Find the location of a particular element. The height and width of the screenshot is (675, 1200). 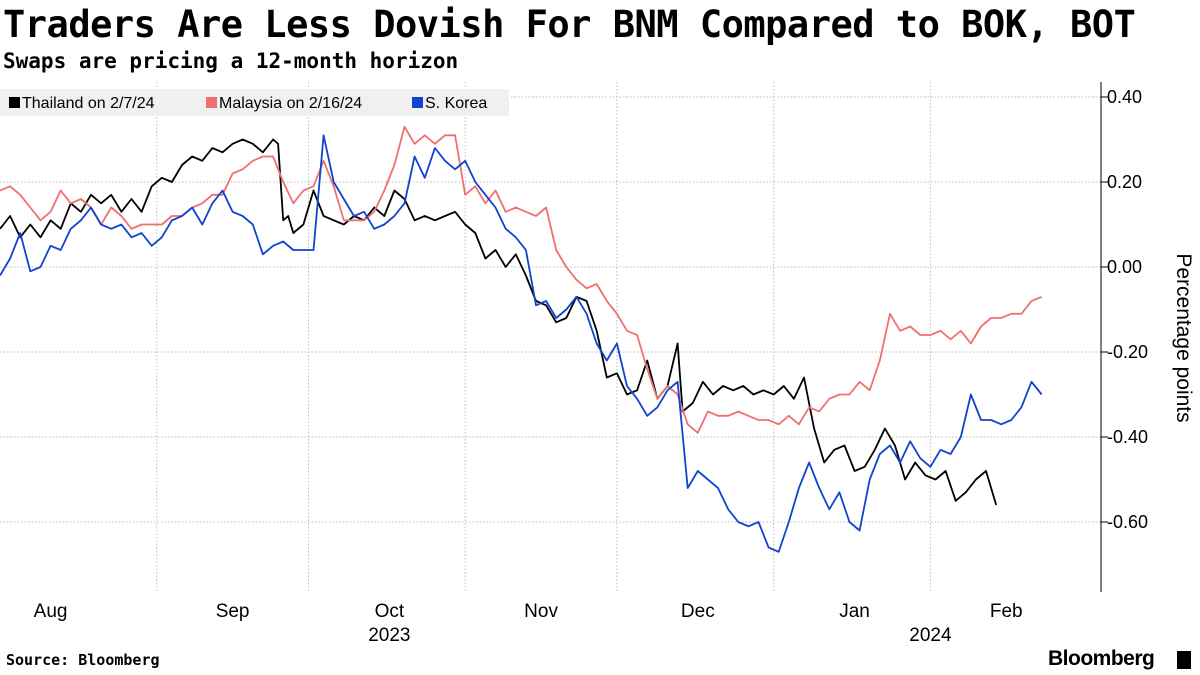

legend-background is located at coordinates (254, 102).